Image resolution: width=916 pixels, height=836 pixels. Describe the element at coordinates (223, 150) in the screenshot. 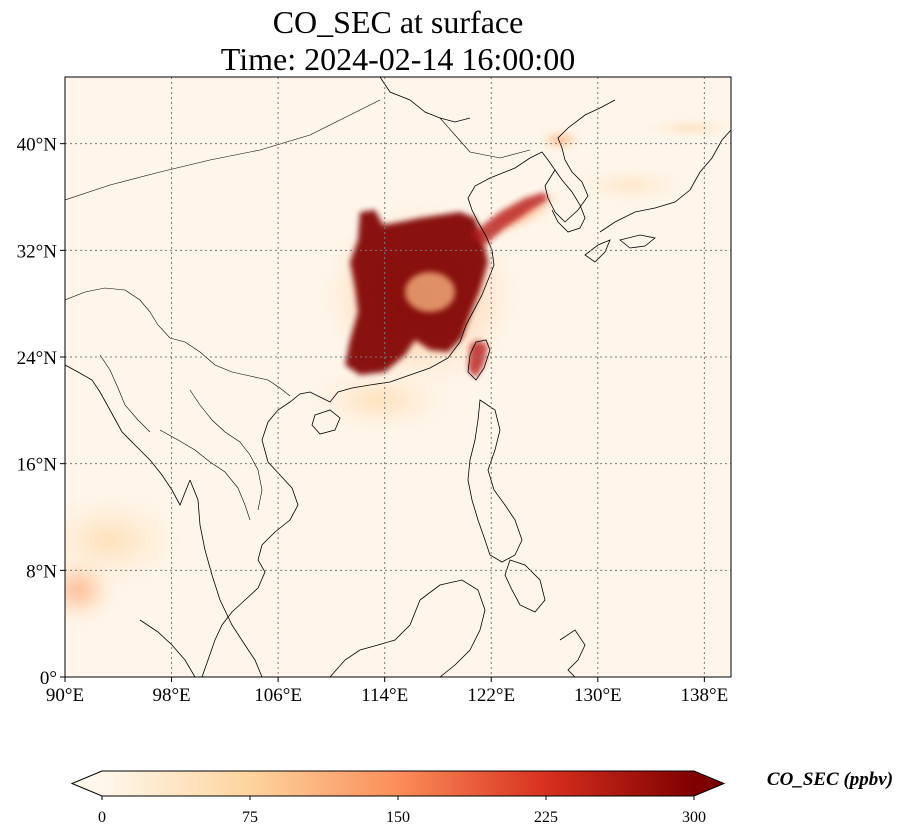

I see `border-mongolia` at that location.